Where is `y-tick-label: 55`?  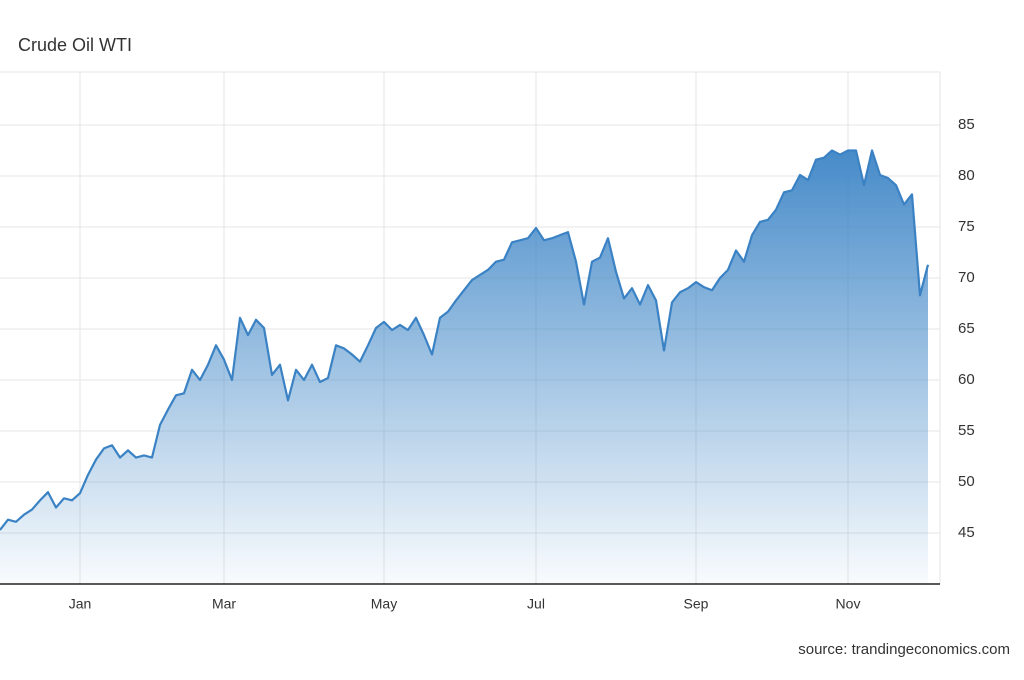 y-tick-label: 55 is located at coordinates (966, 430).